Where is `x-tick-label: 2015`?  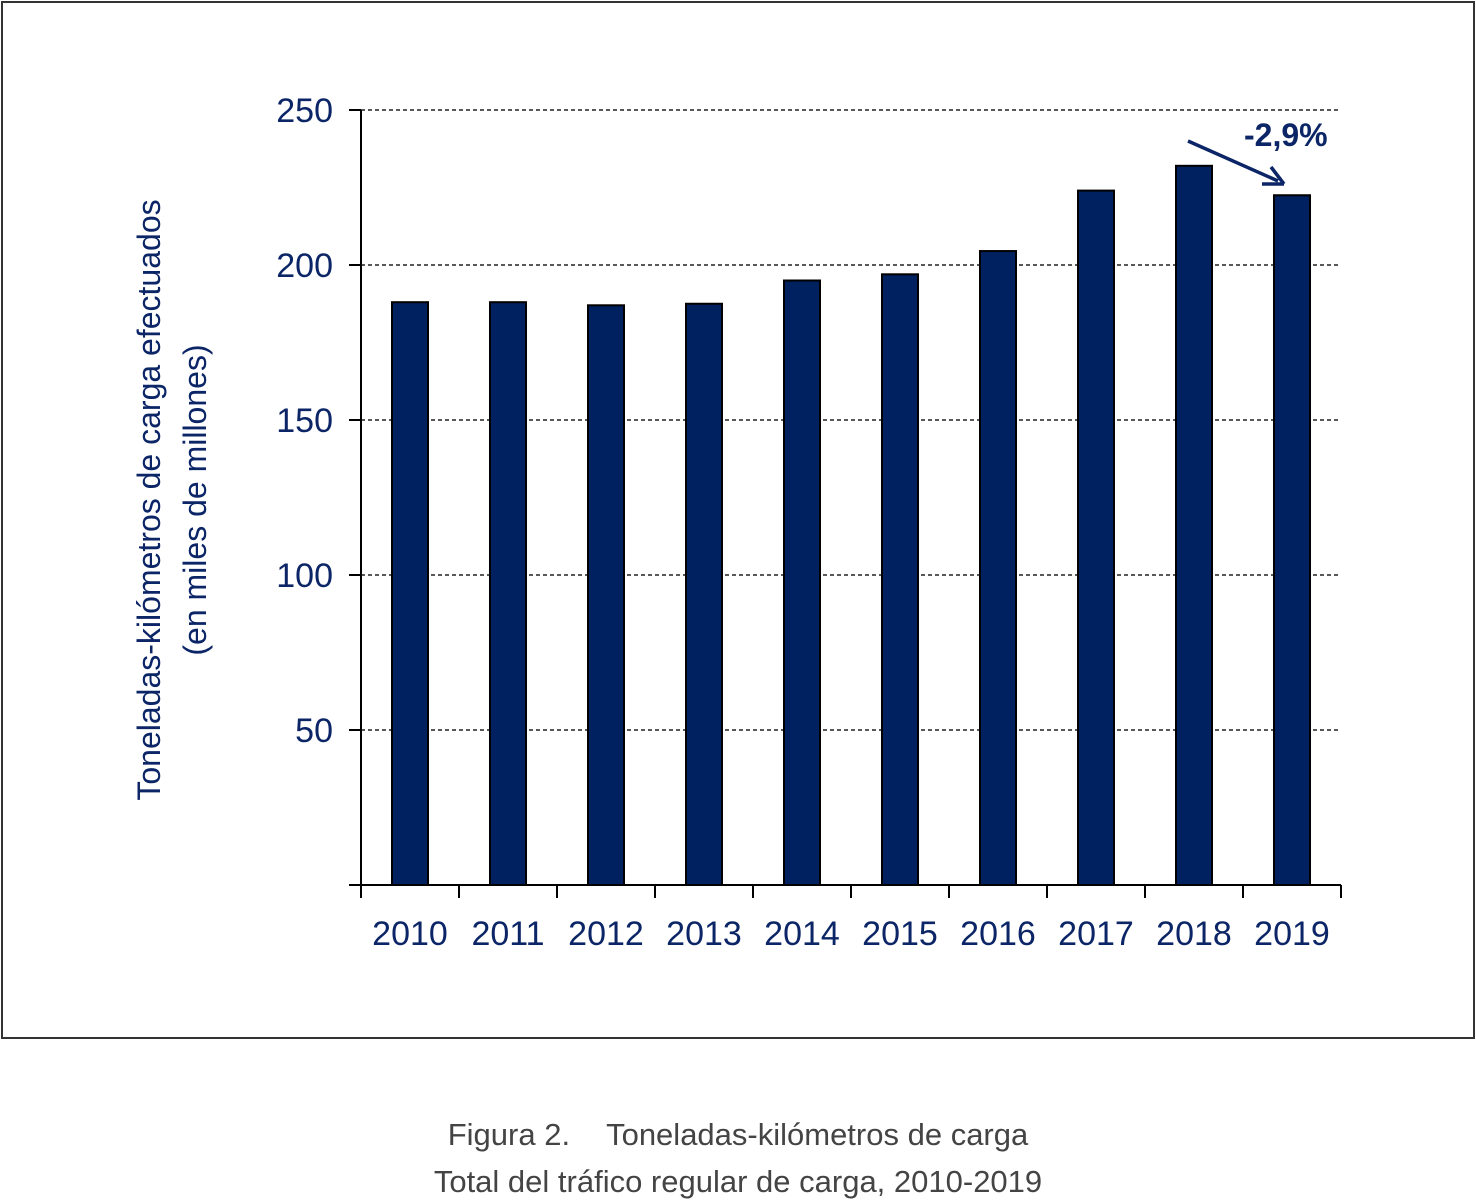
x-tick-label: 2015 is located at coordinates (900, 934).